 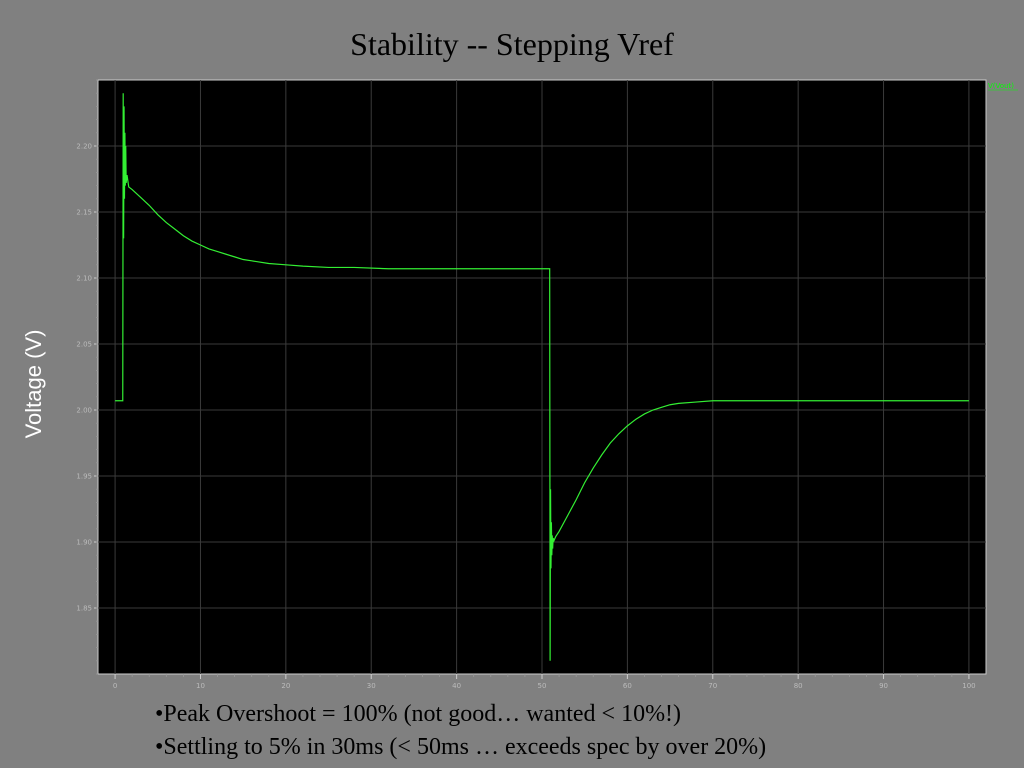 I want to click on x-tick-label: 30, so click(x=371, y=686).